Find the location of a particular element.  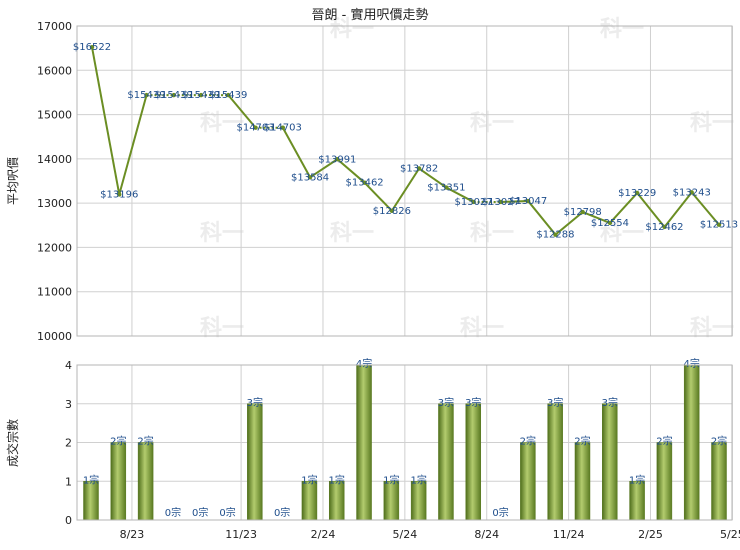

price-y-tick-label: 15000 is located at coordinates (54, 115).